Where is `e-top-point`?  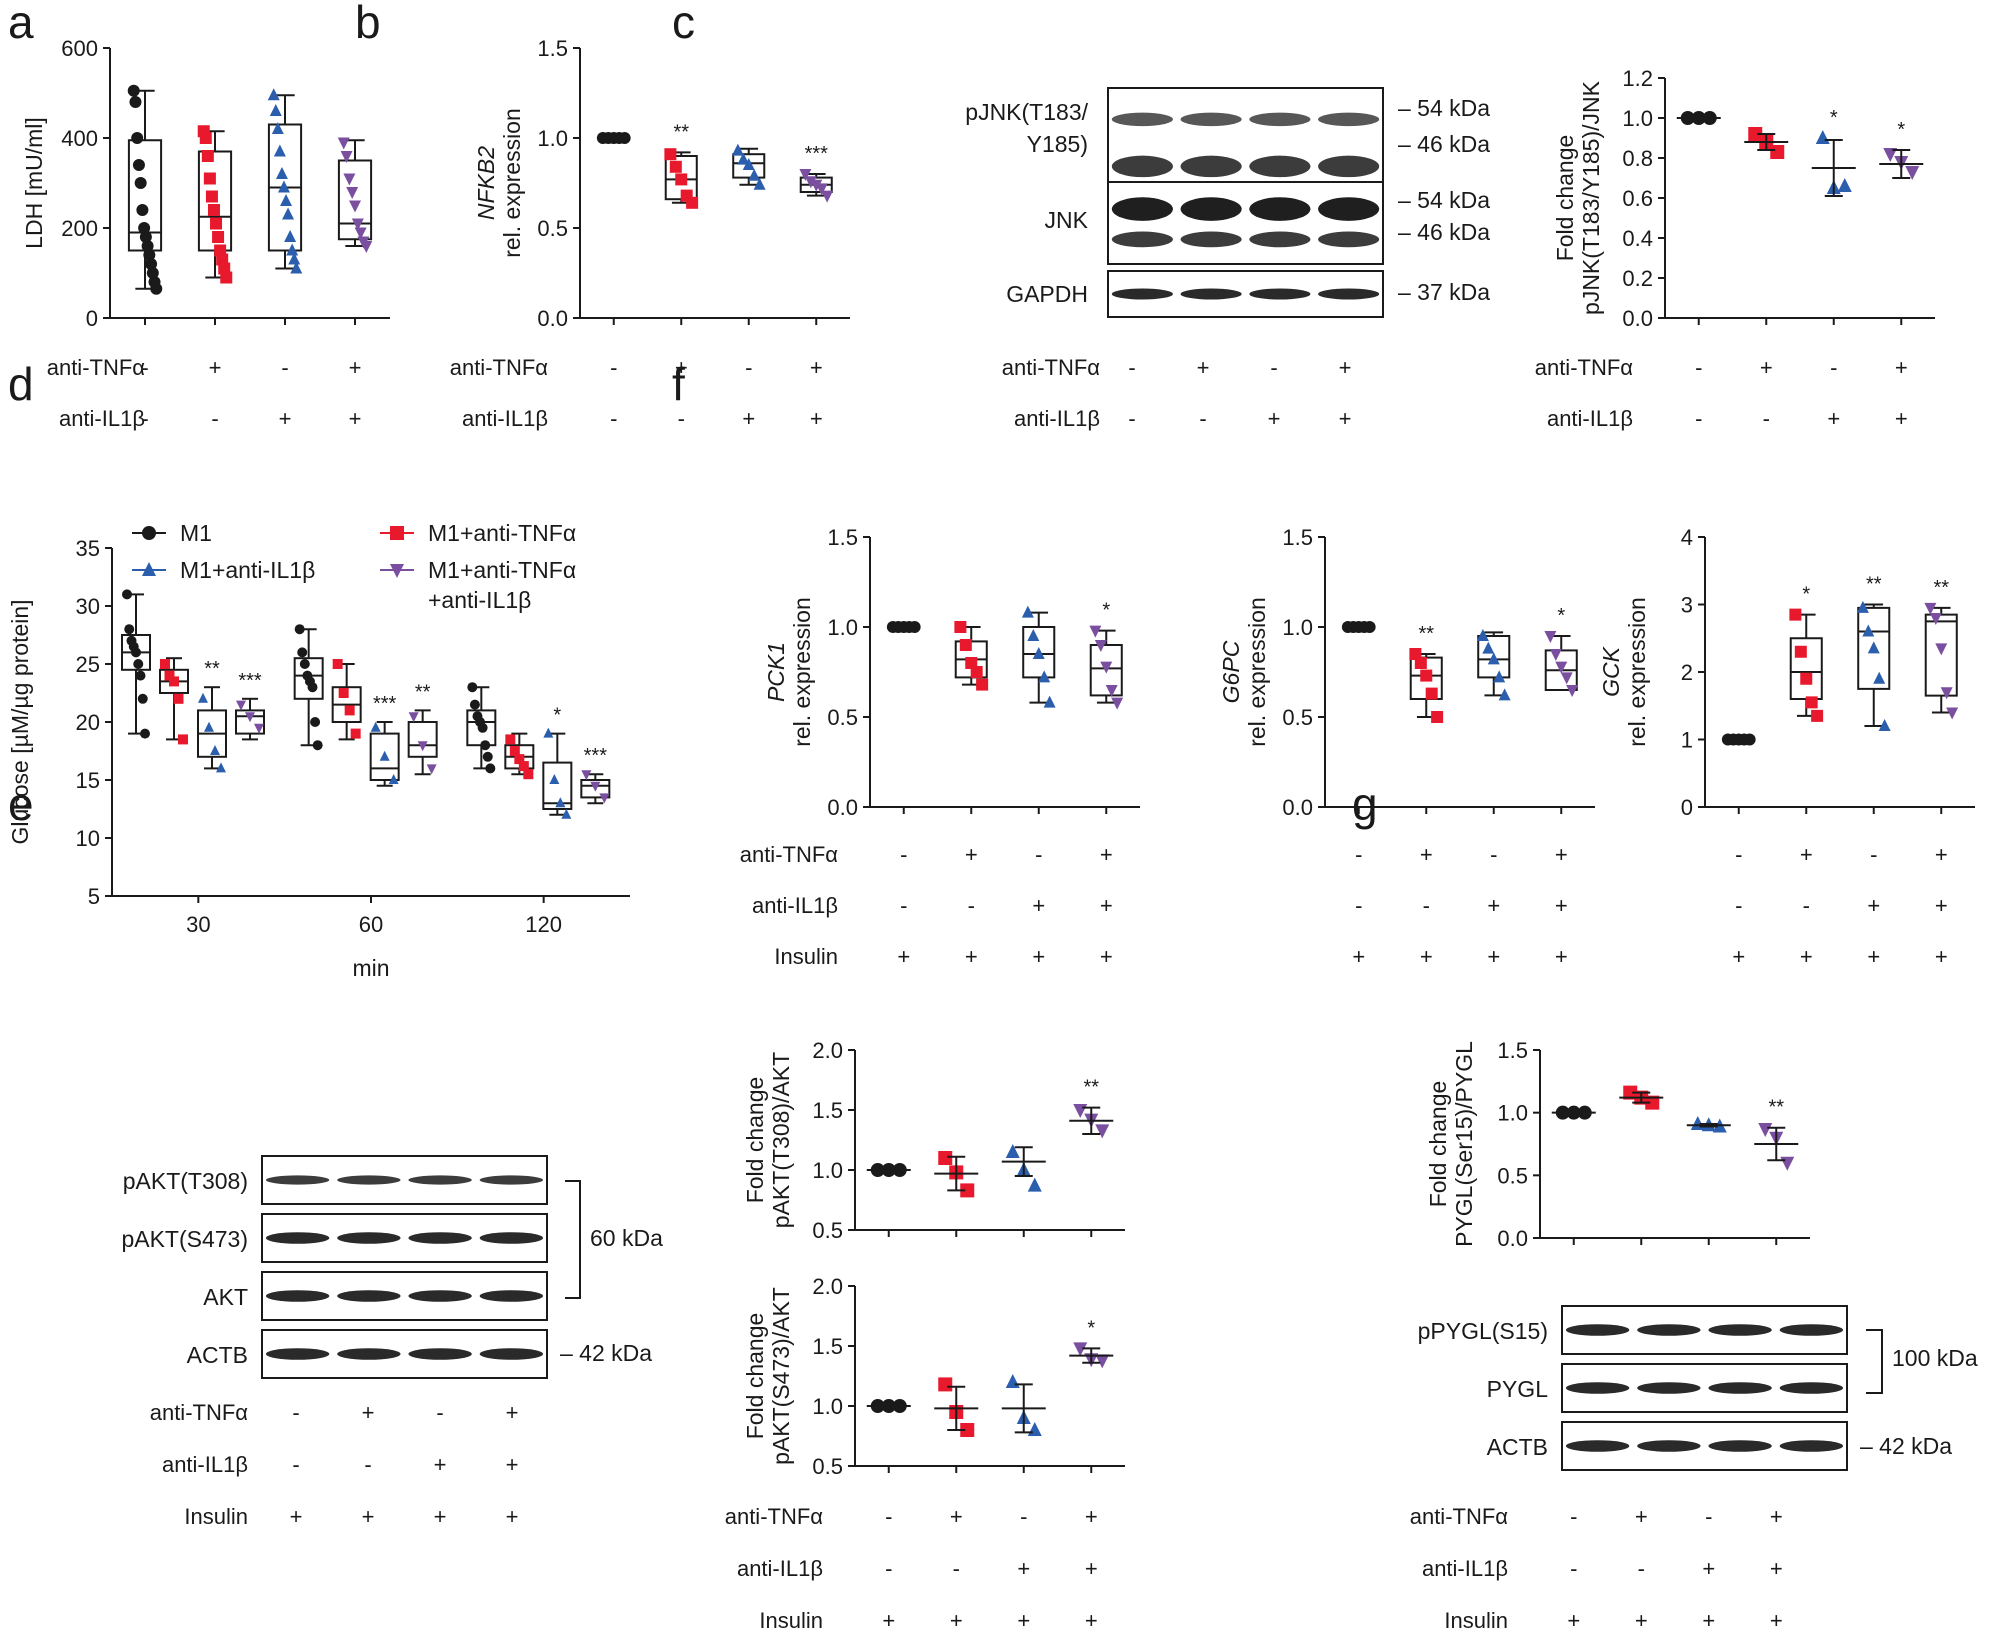 e-top-point is located at coordinates (945, 1158).